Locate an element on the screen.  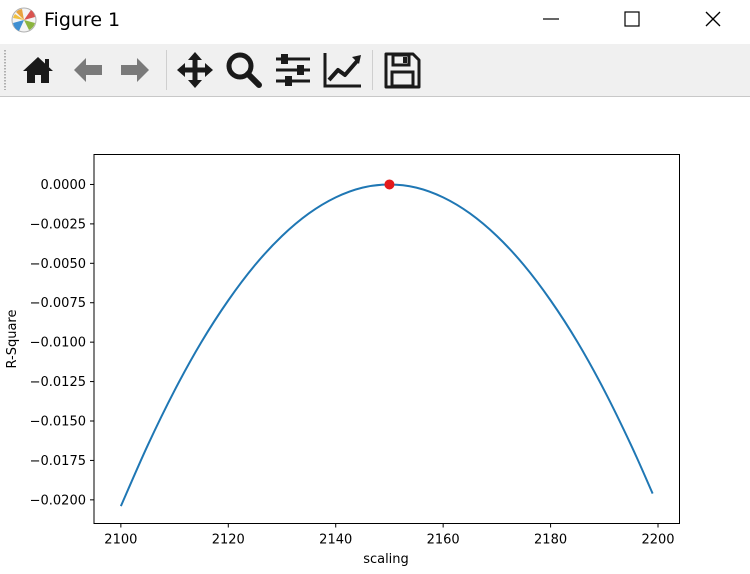
x-axis-label: scaling is located at coordinates (386, 559).